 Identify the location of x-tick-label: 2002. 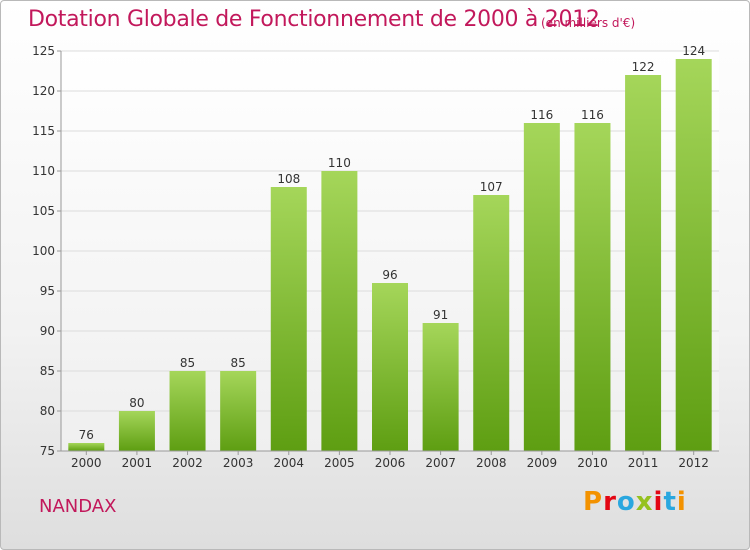
(187, 463).